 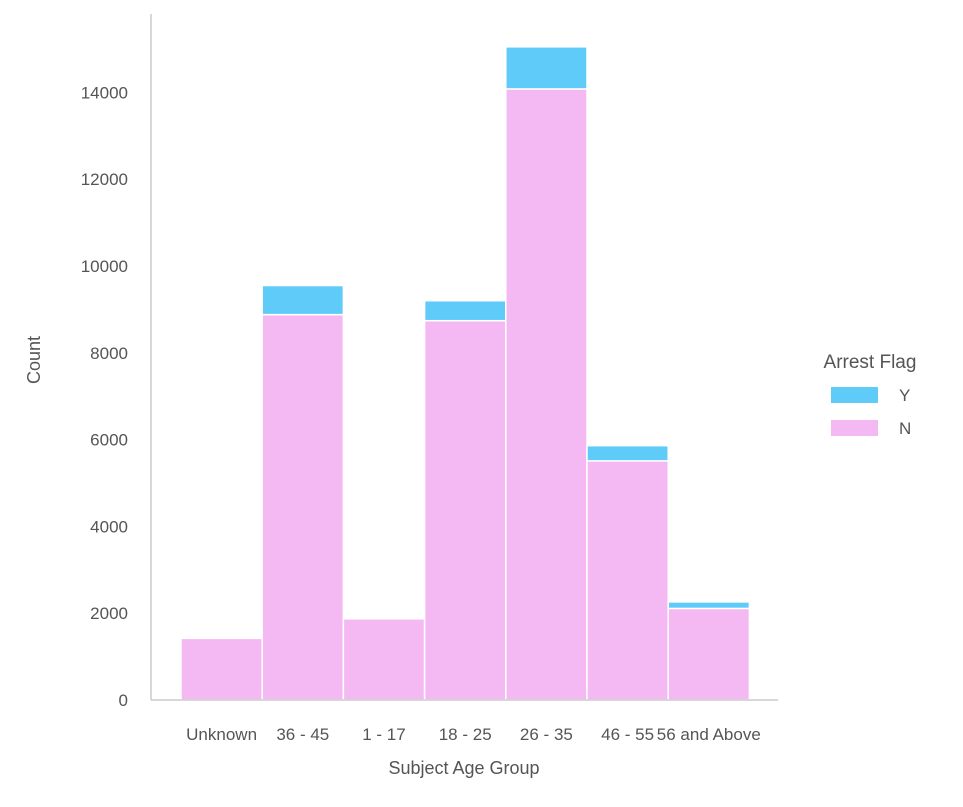 What do you see at coordinates (854, 395) in the screenshot?
I see `legend-swatch-Y` at bounding box center [854, 395].